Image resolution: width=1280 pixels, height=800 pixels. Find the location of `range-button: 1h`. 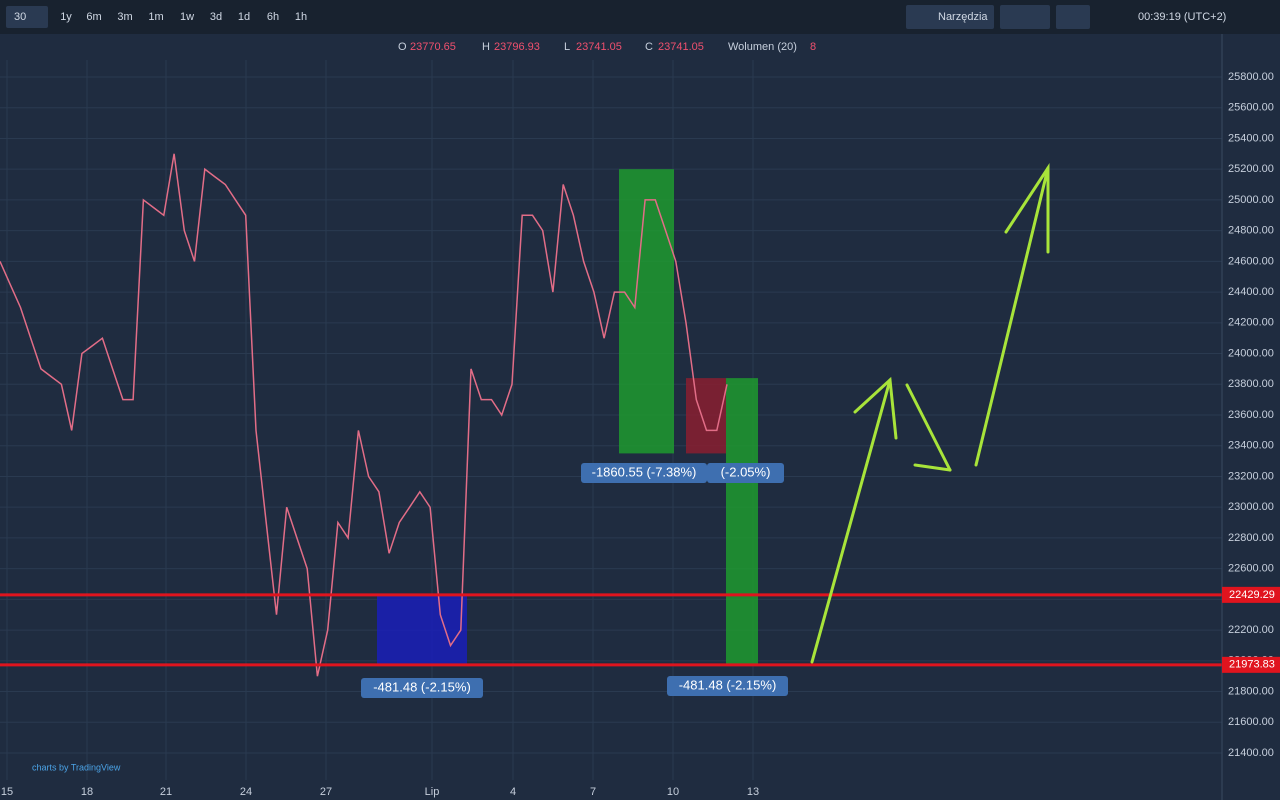

range-button: 1h is located at coordinates (301, 17).